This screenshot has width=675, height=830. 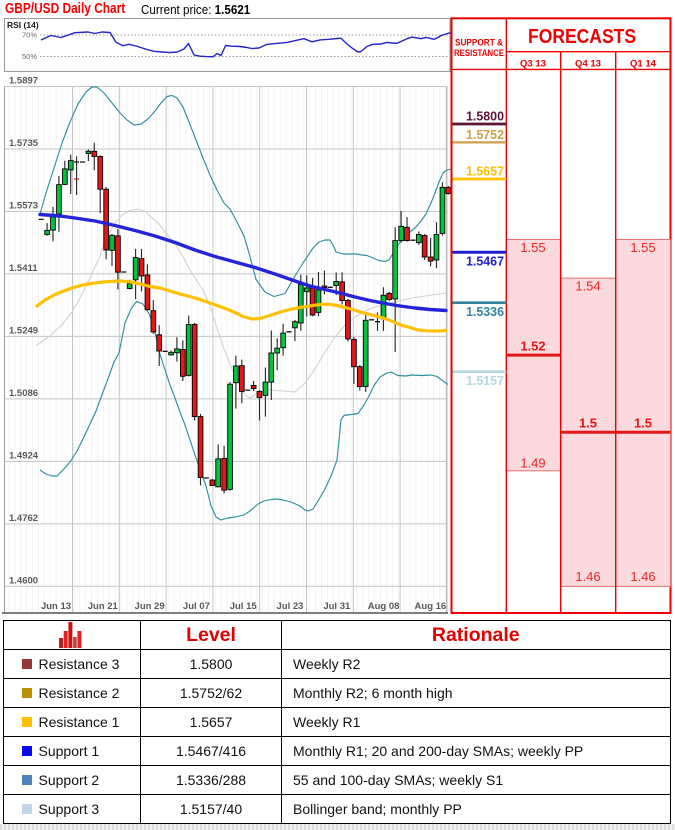 I want to click on svg-text: 1.54, so click(x=587, y=286).